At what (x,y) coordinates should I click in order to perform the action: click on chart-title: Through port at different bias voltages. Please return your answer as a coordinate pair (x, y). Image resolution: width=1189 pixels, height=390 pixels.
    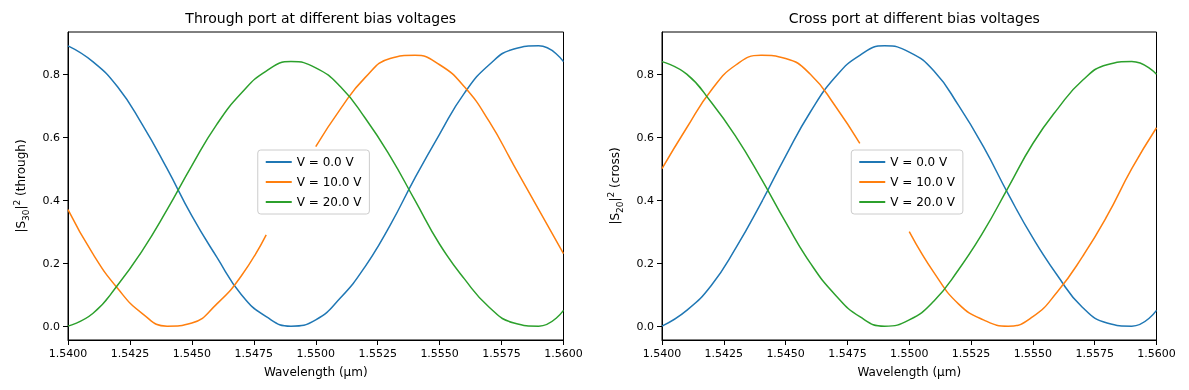
    Looking at the image, I should click on (320, 18).